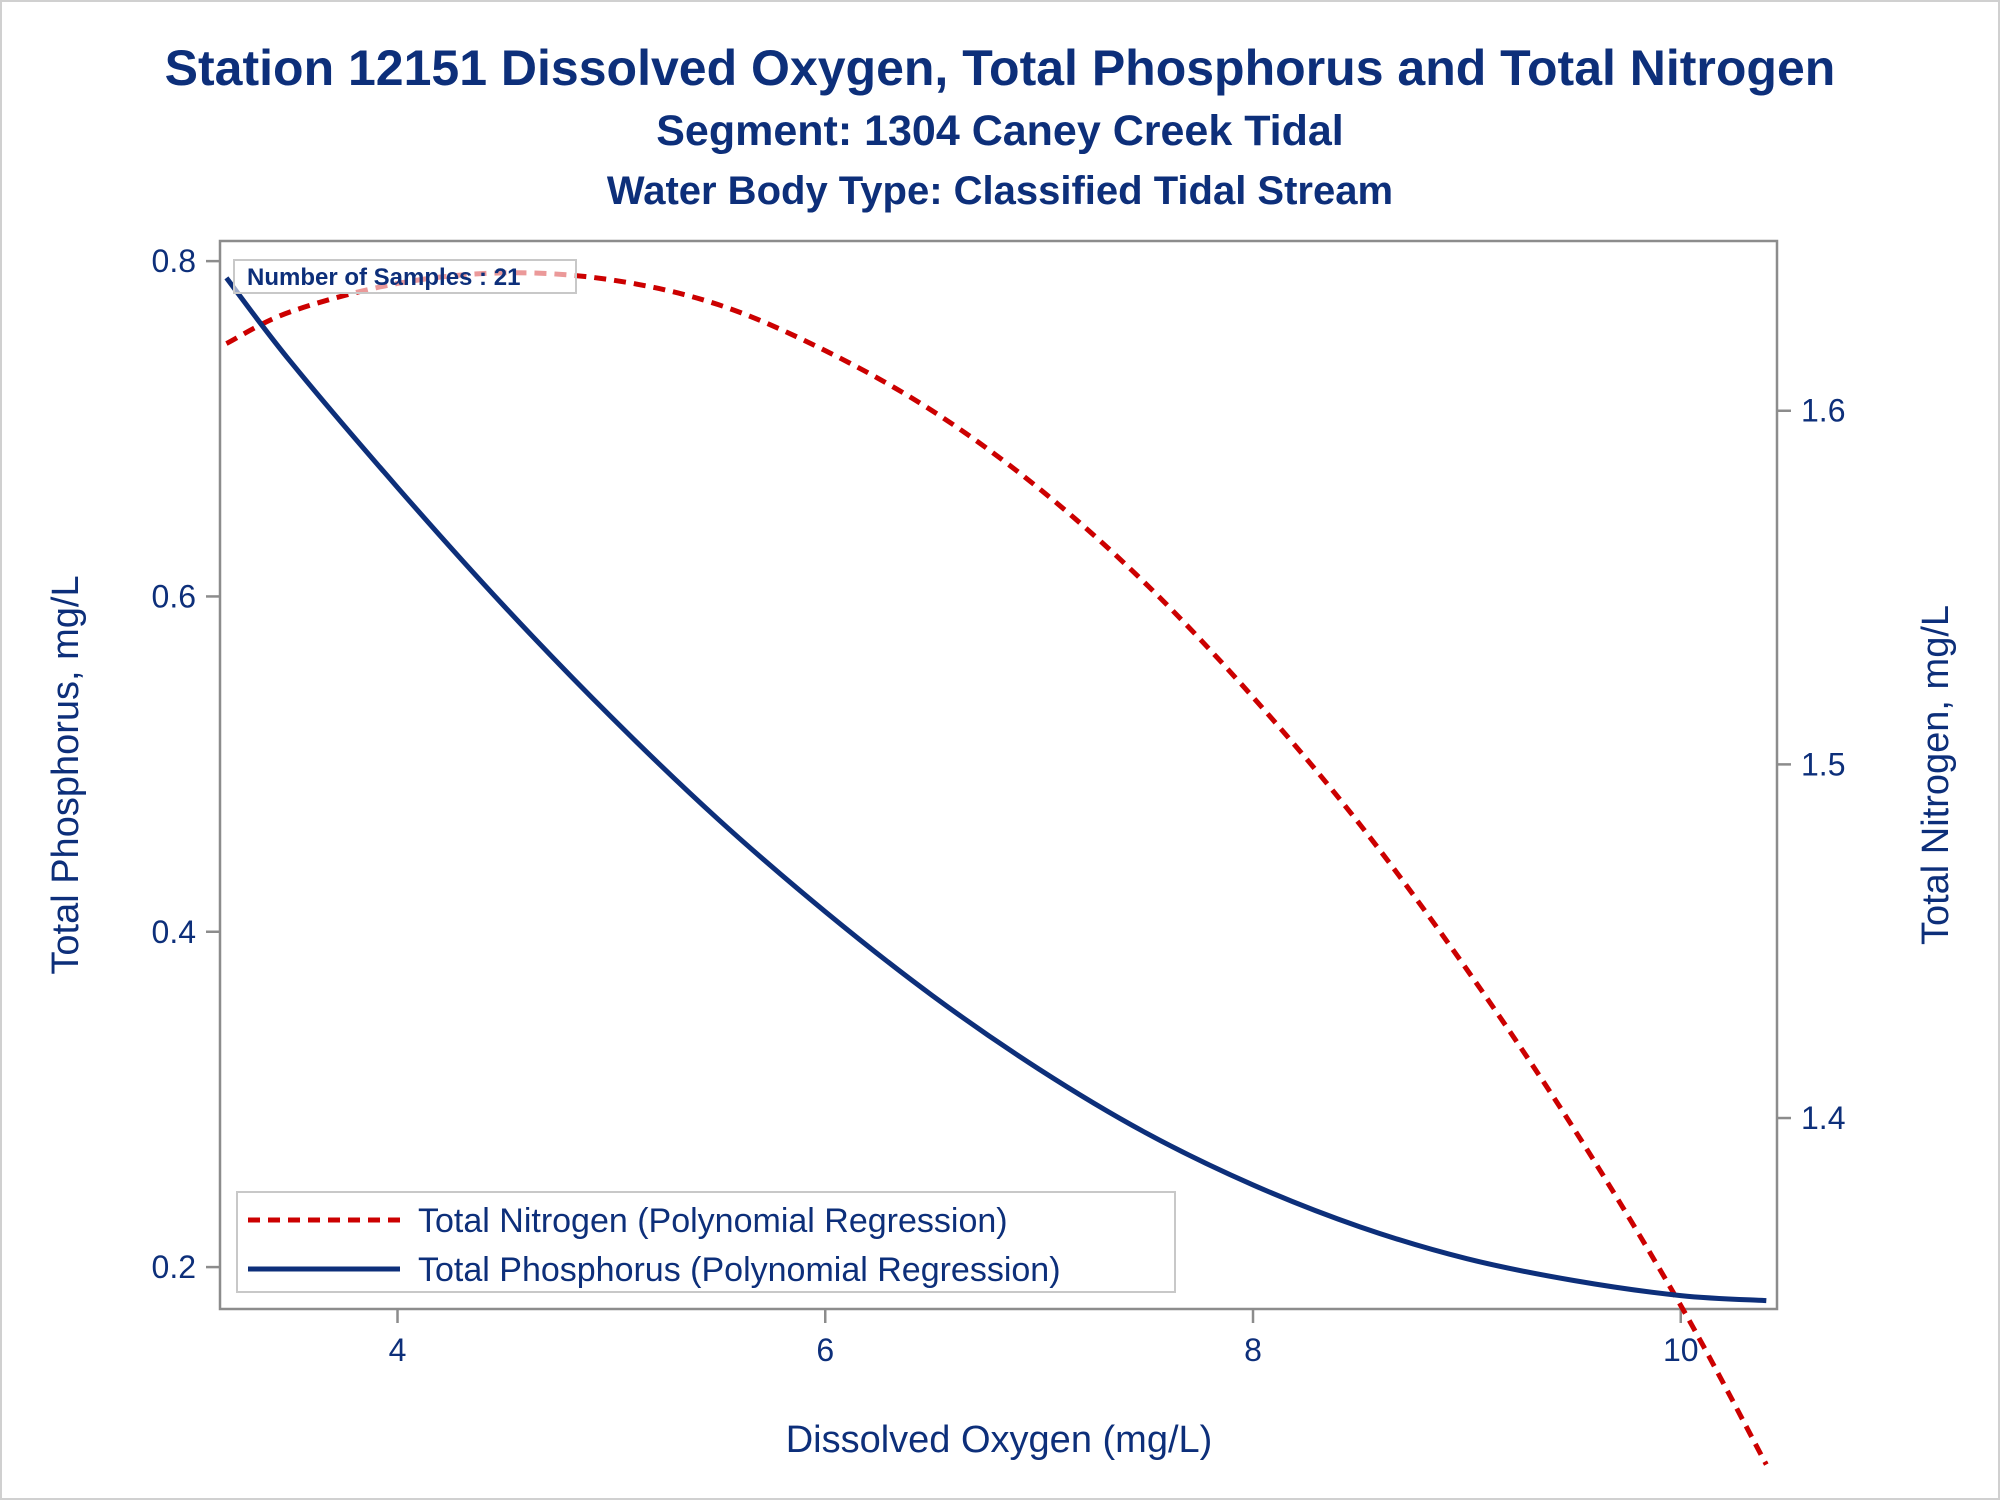 This screenshot has width=2000, height=1500. Describe the element at coordinates (1936, 775) in the screenshot. I see `y2-axis-label: Total Nitrogen, mg/L` at that location.